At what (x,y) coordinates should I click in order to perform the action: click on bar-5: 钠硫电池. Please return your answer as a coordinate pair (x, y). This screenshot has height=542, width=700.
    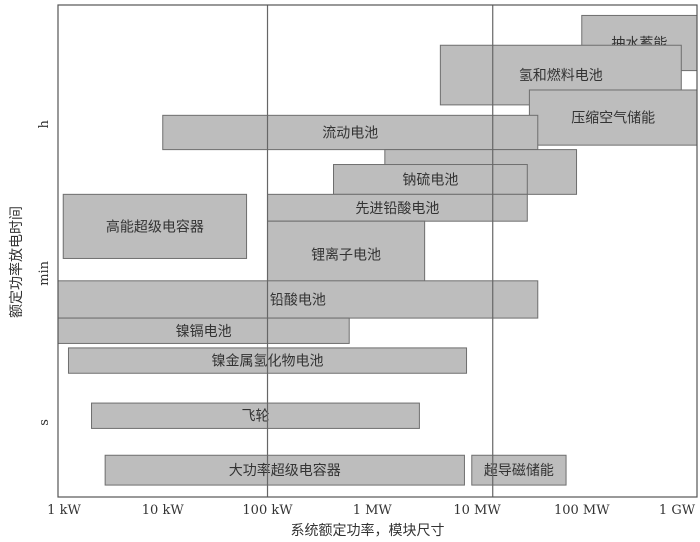
    Looking at the image, I should click on (430, 179).